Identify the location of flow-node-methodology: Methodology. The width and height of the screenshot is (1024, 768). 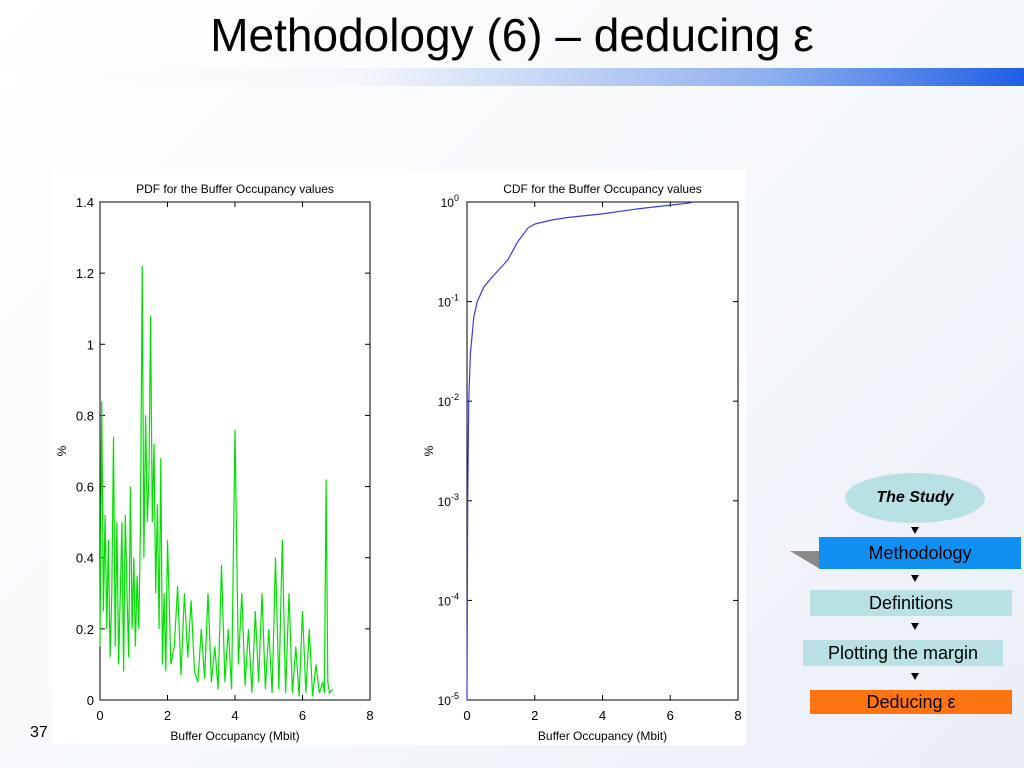
(920, 553).